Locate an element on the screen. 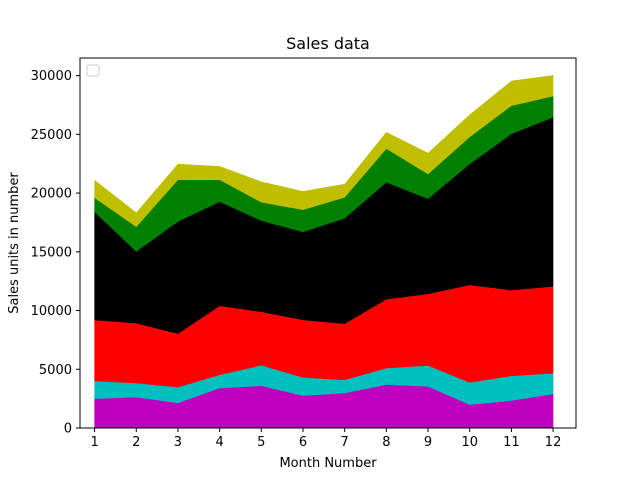 This screenshot has height=480, width=640. x-tick-label: 12 is located at coordinates (553, 442).